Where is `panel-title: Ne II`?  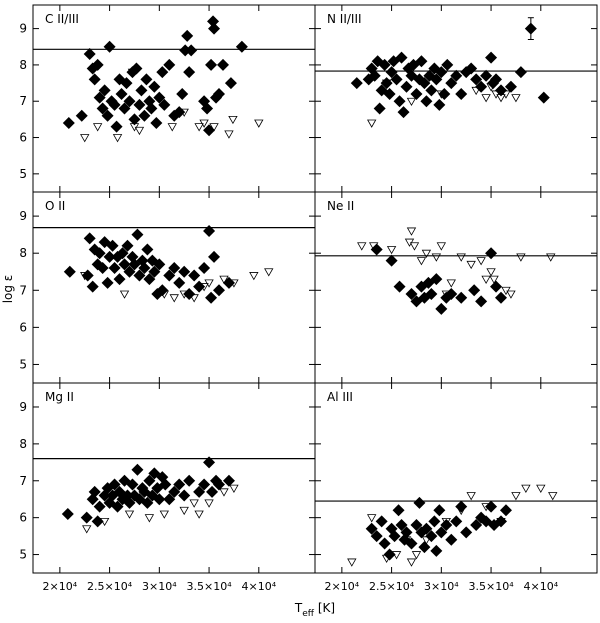 panel-title: Ne II is located at coordinates (340, 206).